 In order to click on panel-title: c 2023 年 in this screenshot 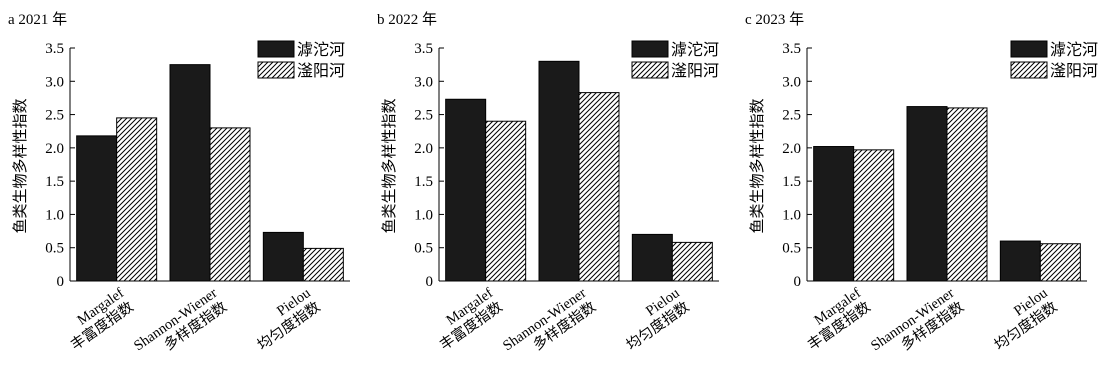, I will do `click(774, 19)`.